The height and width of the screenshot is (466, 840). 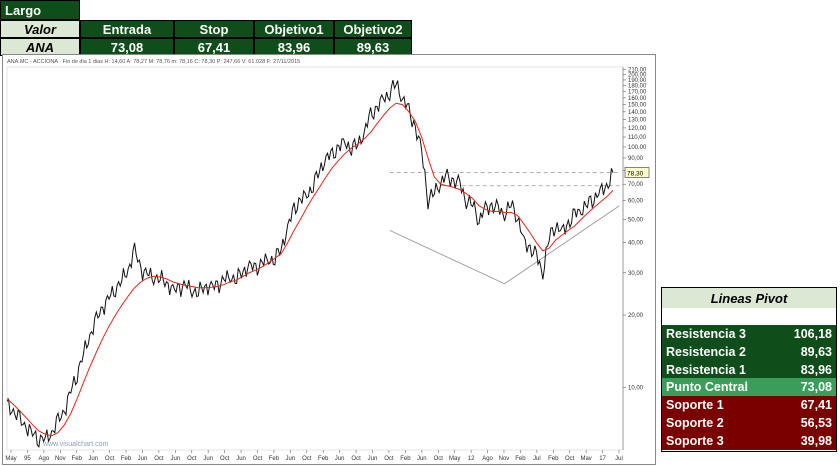 What do you see at coordinates (637, 87) in the screenshot?
I see `y-tick-label: 180,00` at bounding box center [637, 87].